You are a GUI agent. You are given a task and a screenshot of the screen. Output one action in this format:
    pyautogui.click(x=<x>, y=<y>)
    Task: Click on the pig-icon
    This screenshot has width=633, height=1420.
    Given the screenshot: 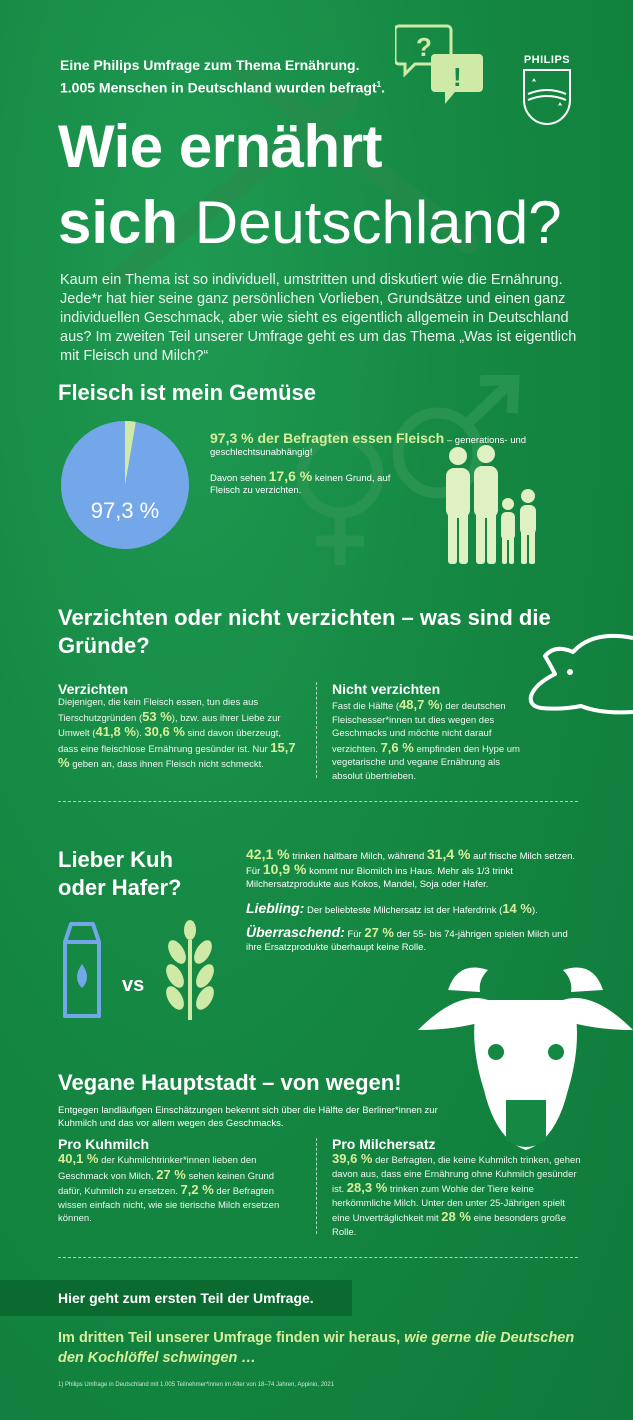 What is the action you would take?
    pyautogui.click(x=580, y=674)
    